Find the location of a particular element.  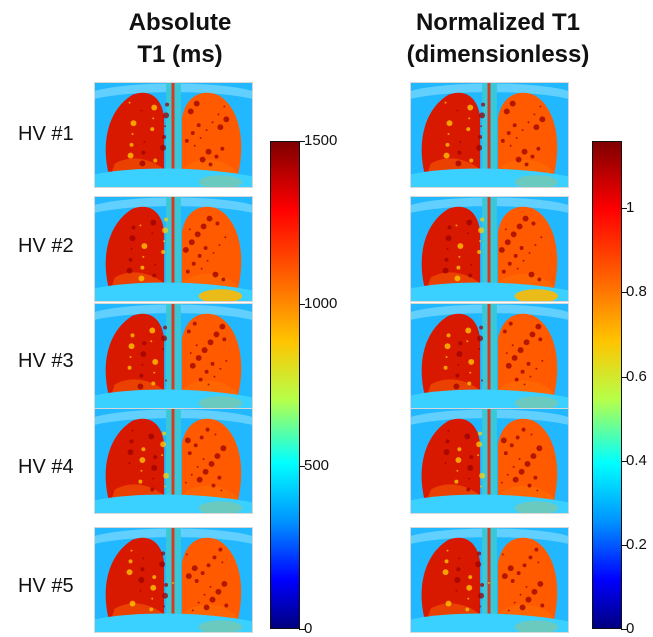

normalized-t1-map-hv3 is located at coordinates (489, 356).